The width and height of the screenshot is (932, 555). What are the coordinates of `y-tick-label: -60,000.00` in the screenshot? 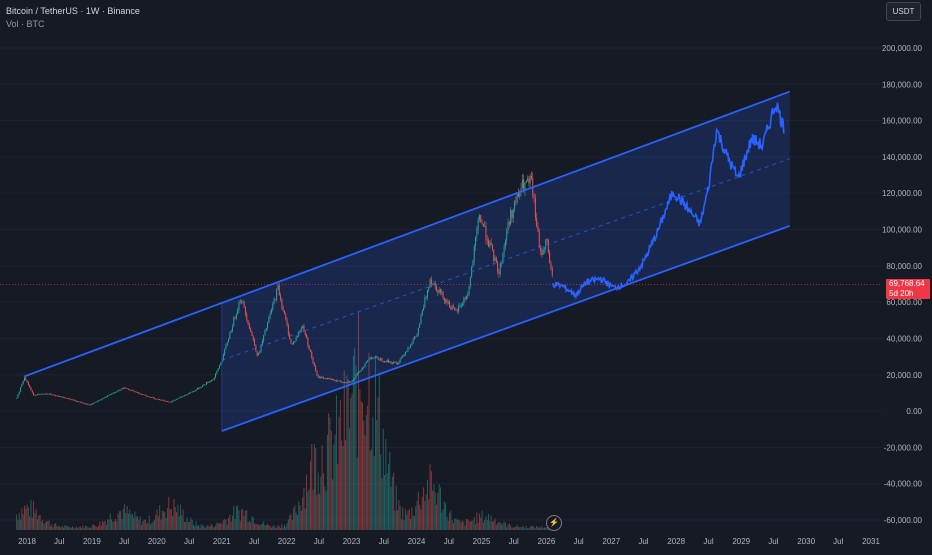 It's located at (903, 520).